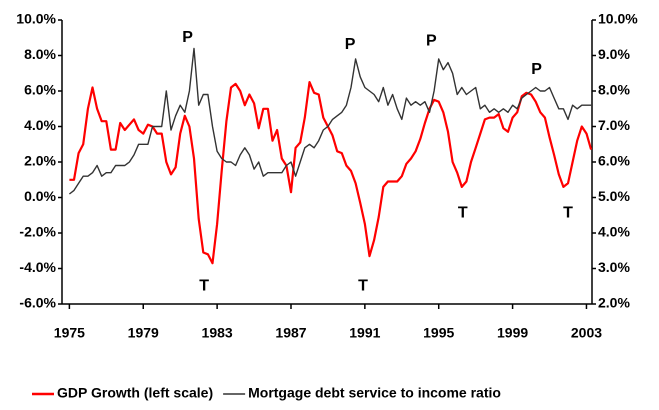  I want to click on y-tick-label: 0.0%, so click(40, 196).